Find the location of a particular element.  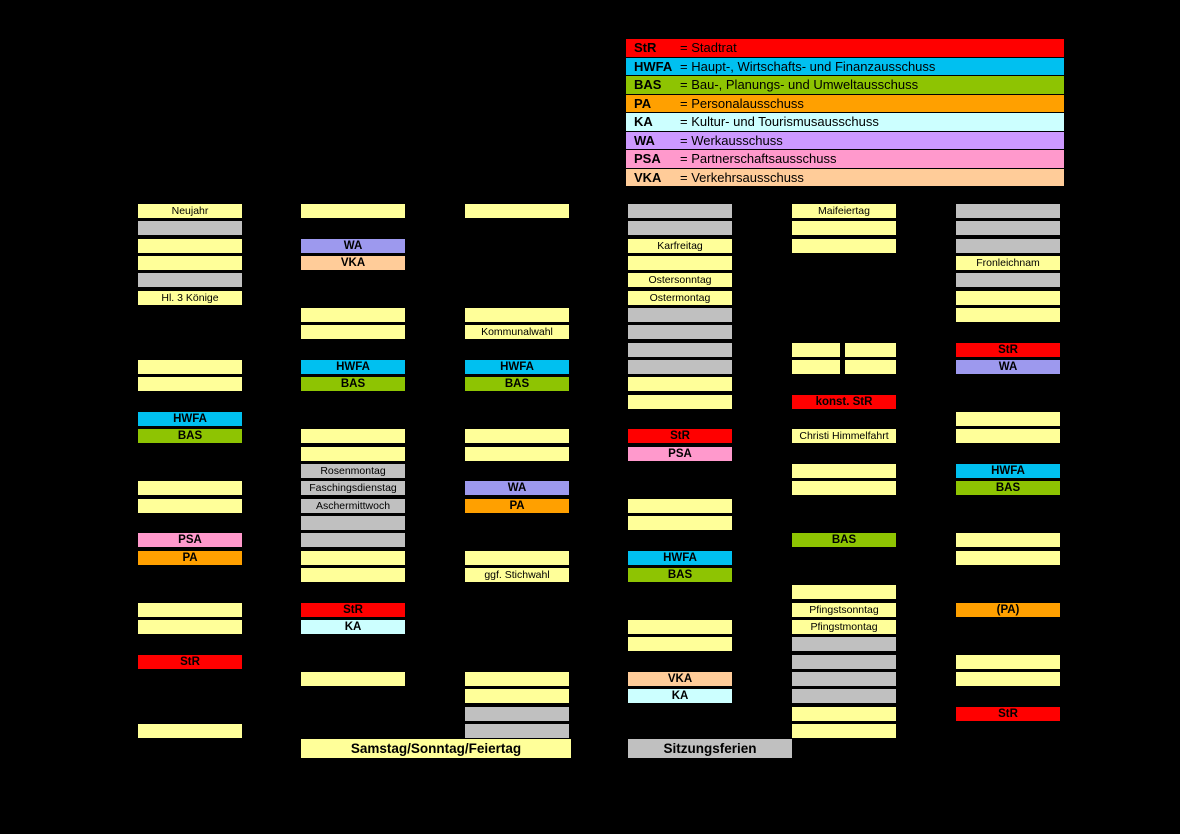

meeting-cell-pa: (PA) is located at coordinates (1008, 610).